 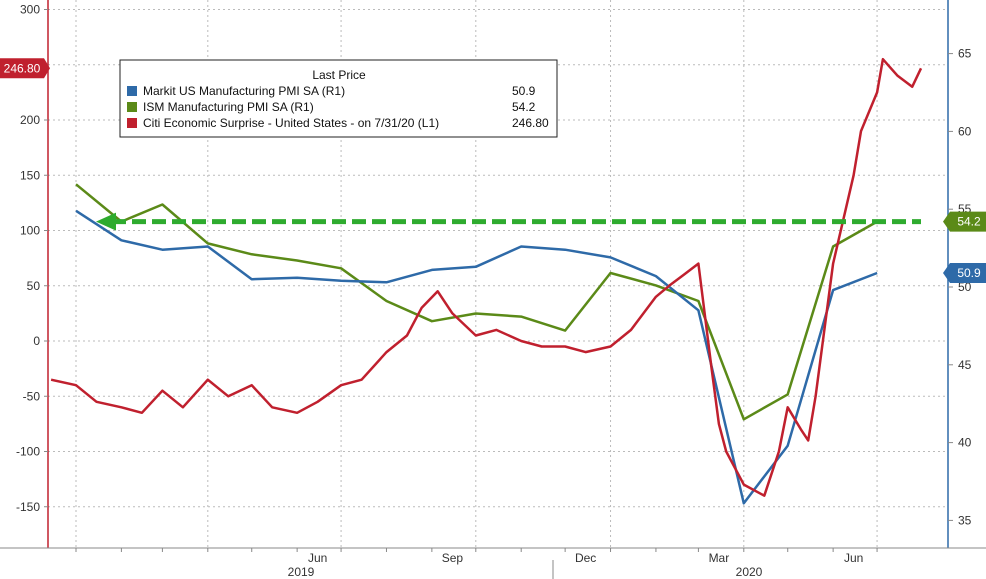 I want to click on legend-box, so click(x=338, y=98).